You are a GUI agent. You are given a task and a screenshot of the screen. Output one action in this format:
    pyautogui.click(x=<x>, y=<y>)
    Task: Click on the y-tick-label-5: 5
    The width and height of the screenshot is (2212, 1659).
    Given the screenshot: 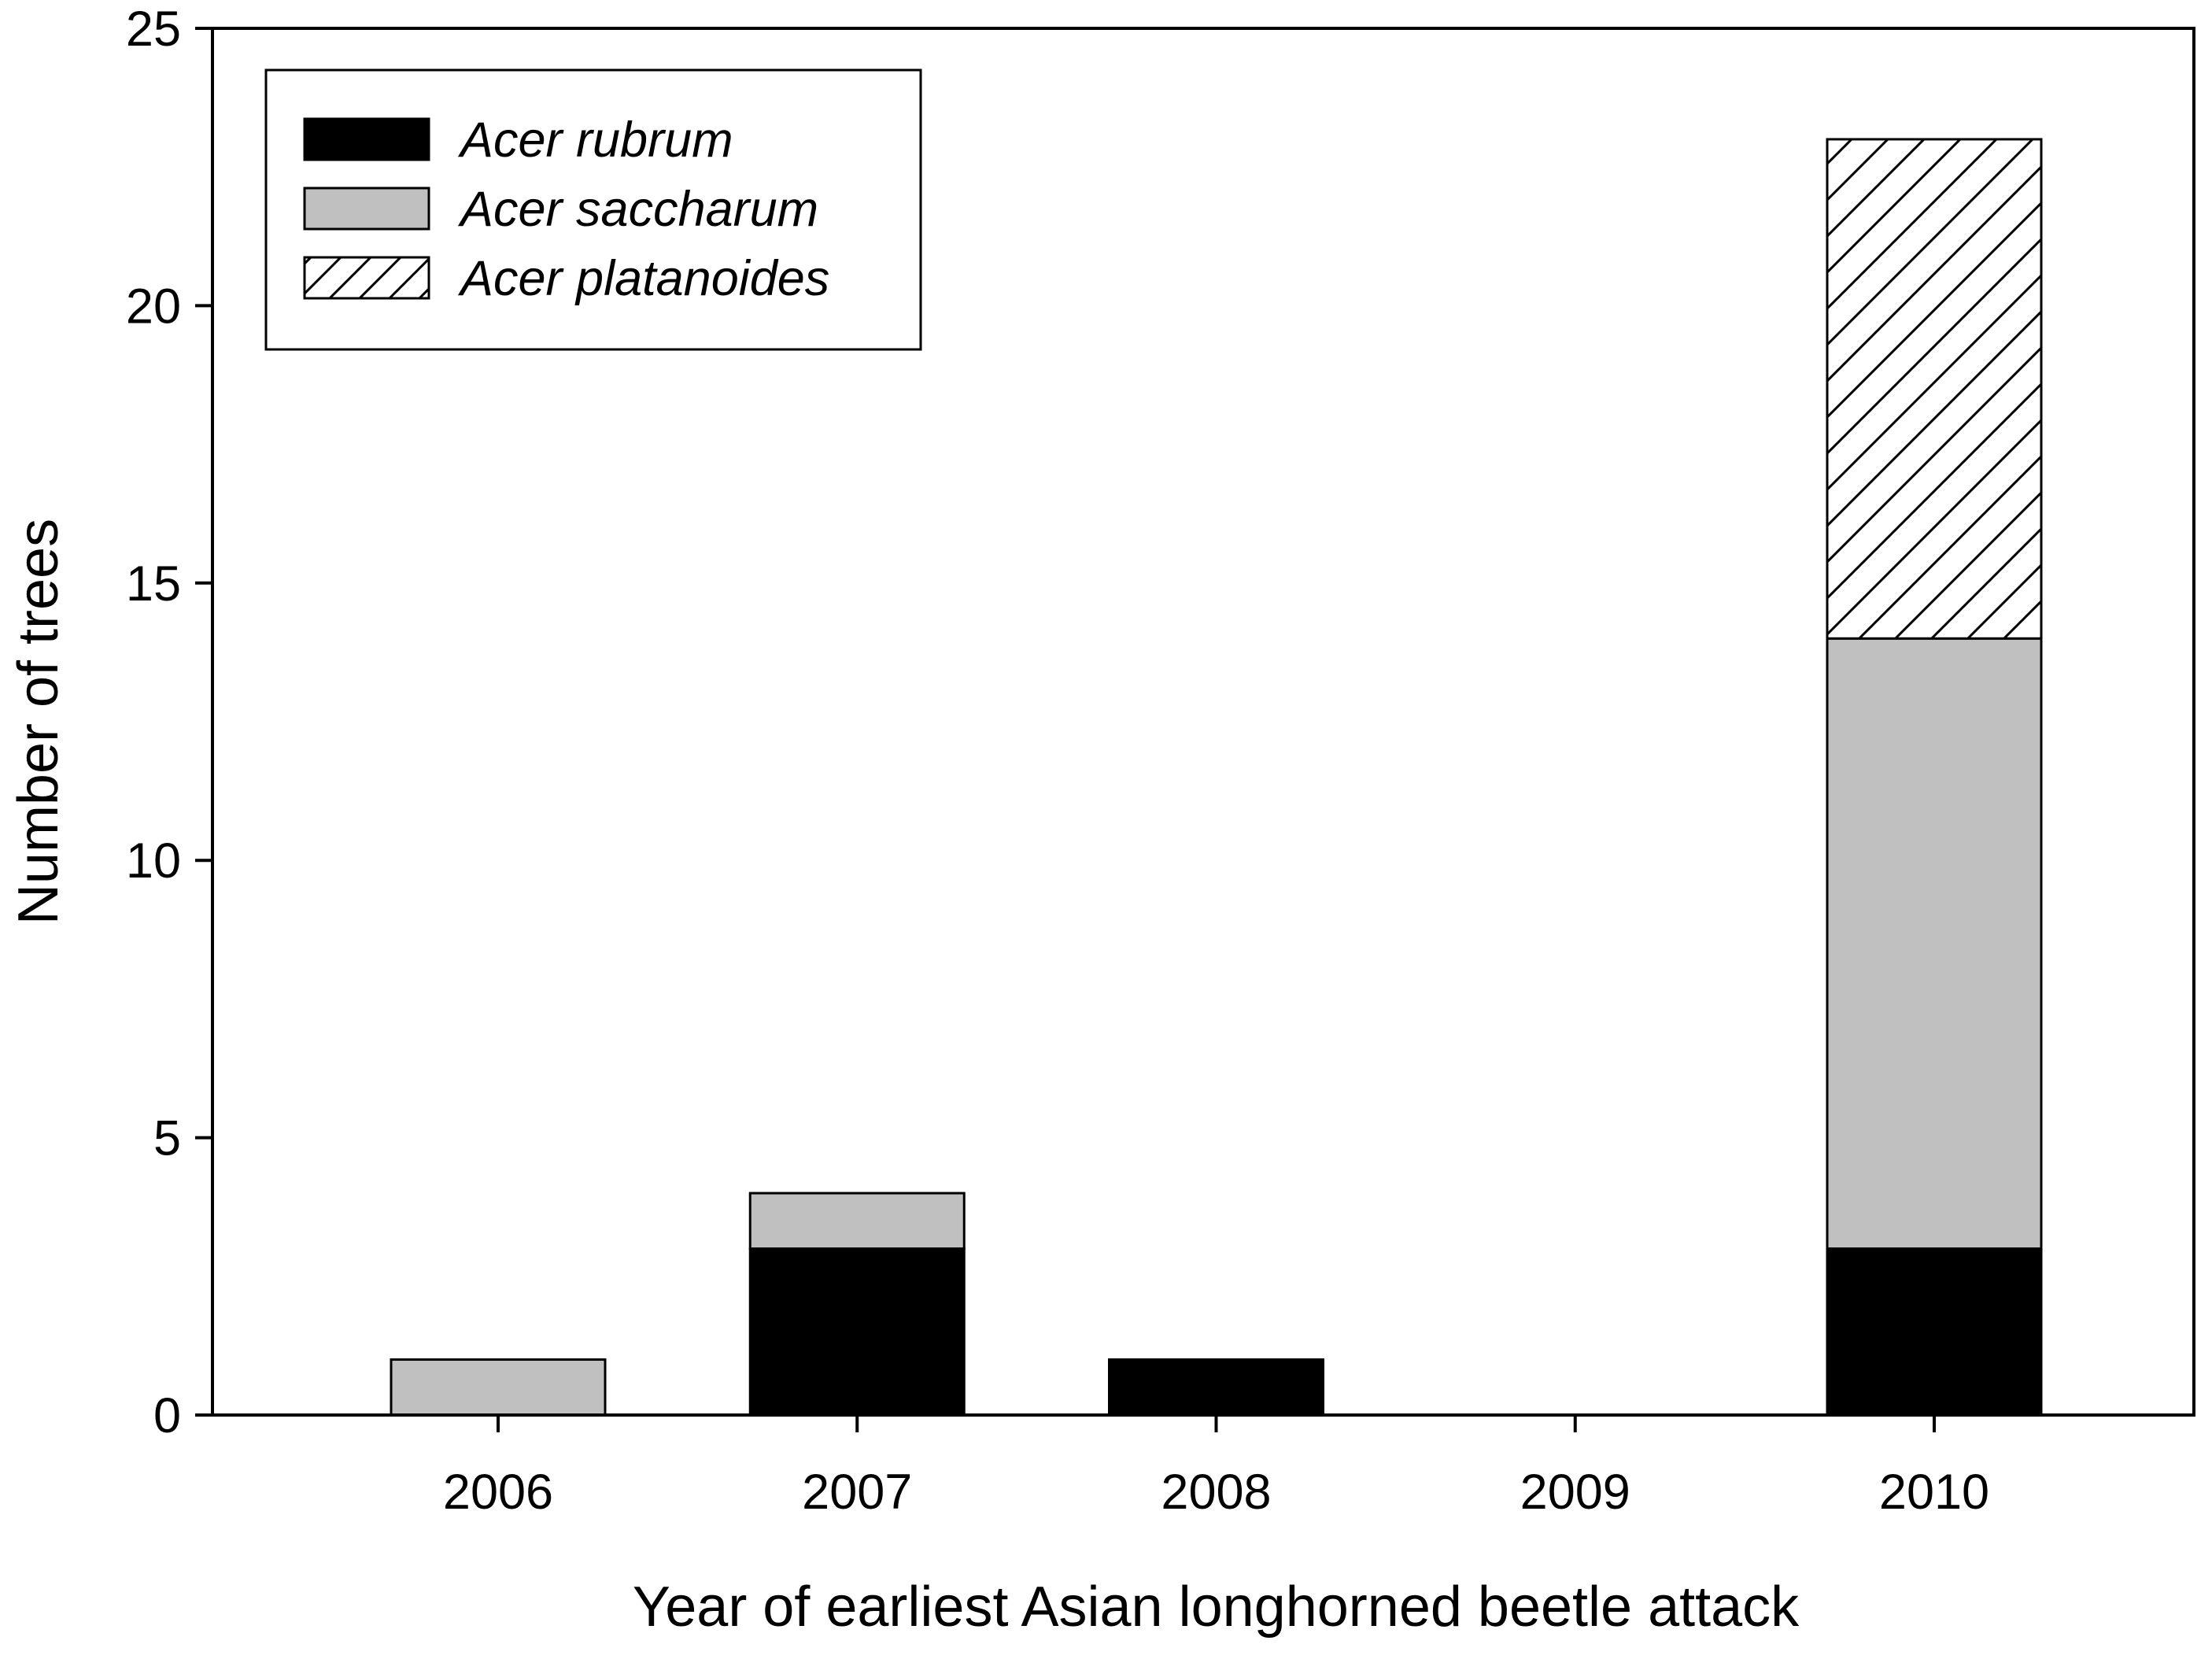 What is the action you would take?
    pyautogui.click(x=167, y=1138)
    